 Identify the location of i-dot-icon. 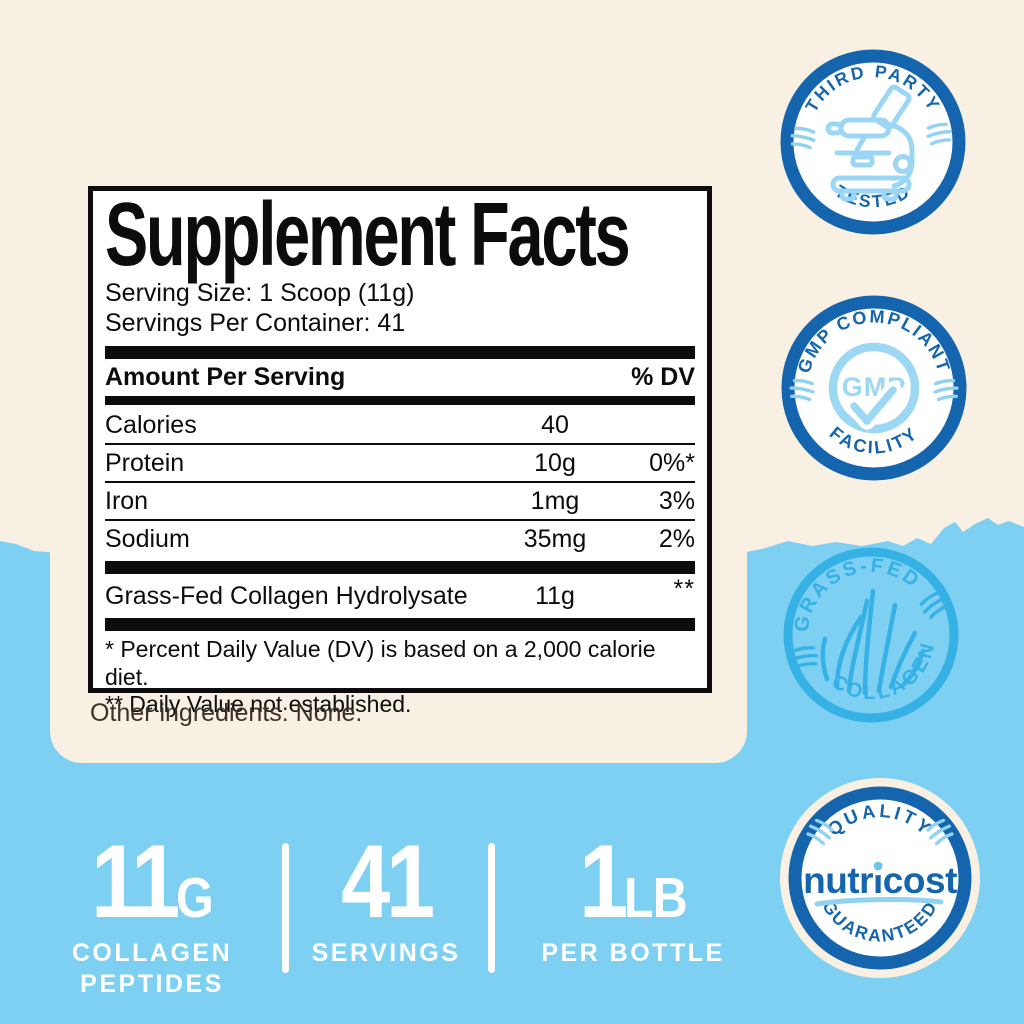
(878, 866).